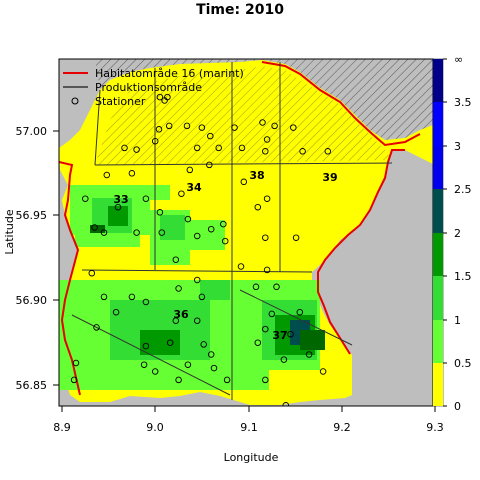 The image size is (480, 480). Describe the element at coordinates (148, 87) in the screenshot. I see `legend-production-label: Produktionsområde` at that location.